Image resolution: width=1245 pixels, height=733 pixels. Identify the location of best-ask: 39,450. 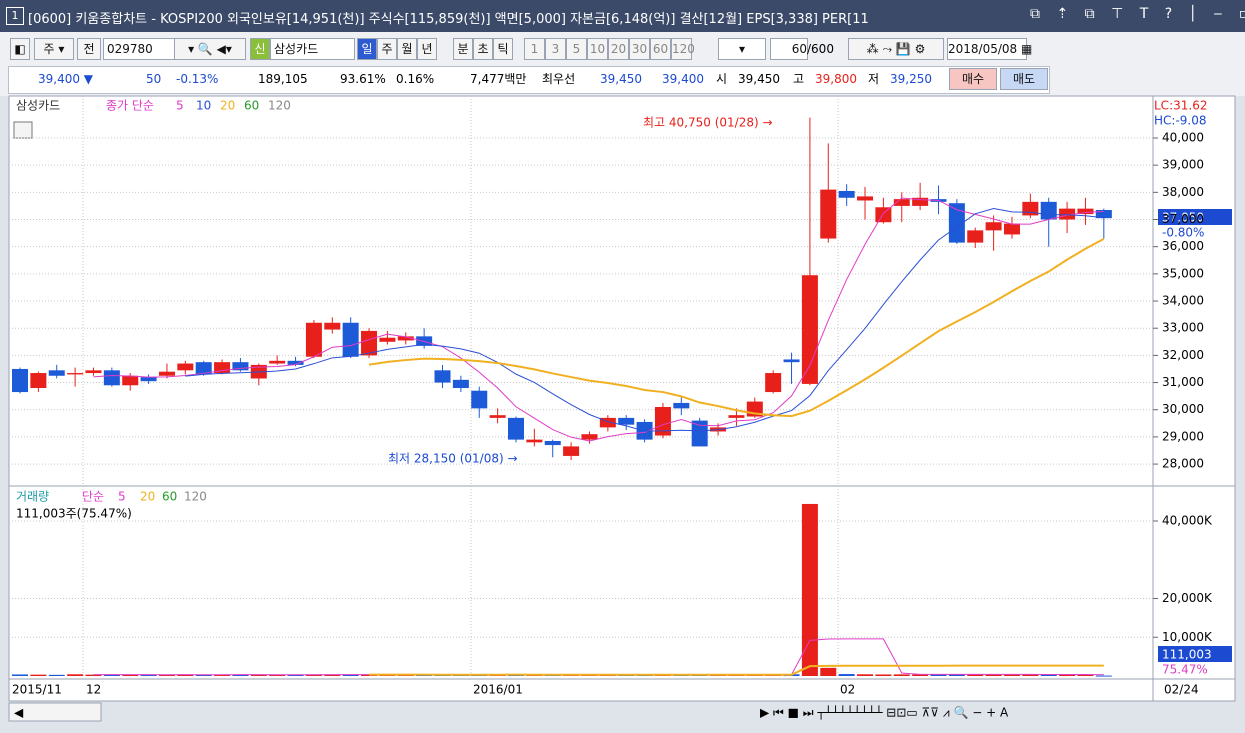
(621, 79).